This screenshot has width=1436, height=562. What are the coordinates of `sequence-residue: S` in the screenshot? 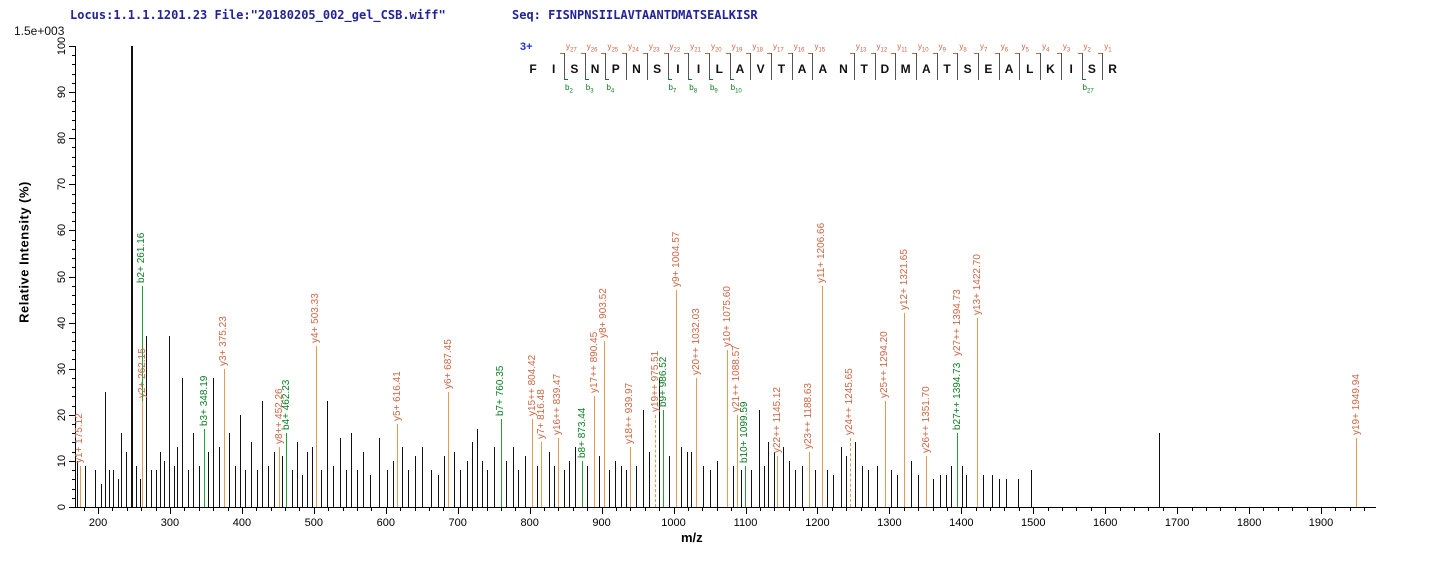 It's located at (657, 69).